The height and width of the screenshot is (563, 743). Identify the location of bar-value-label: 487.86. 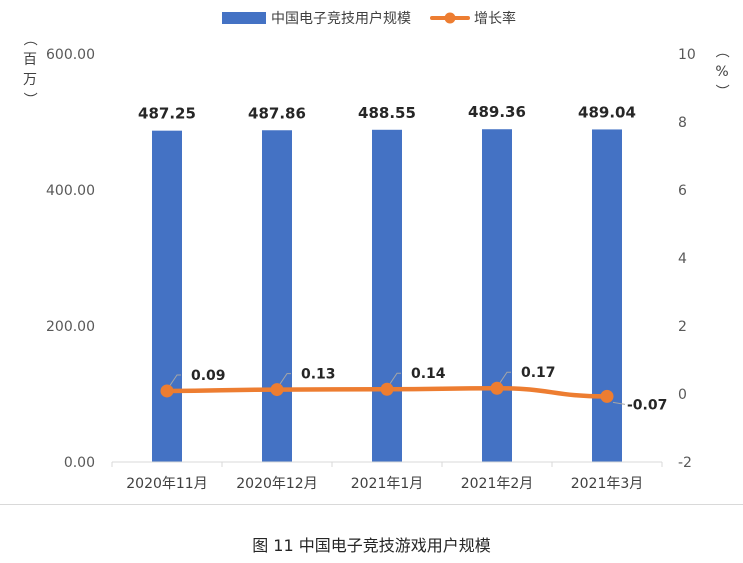
(277, 113).